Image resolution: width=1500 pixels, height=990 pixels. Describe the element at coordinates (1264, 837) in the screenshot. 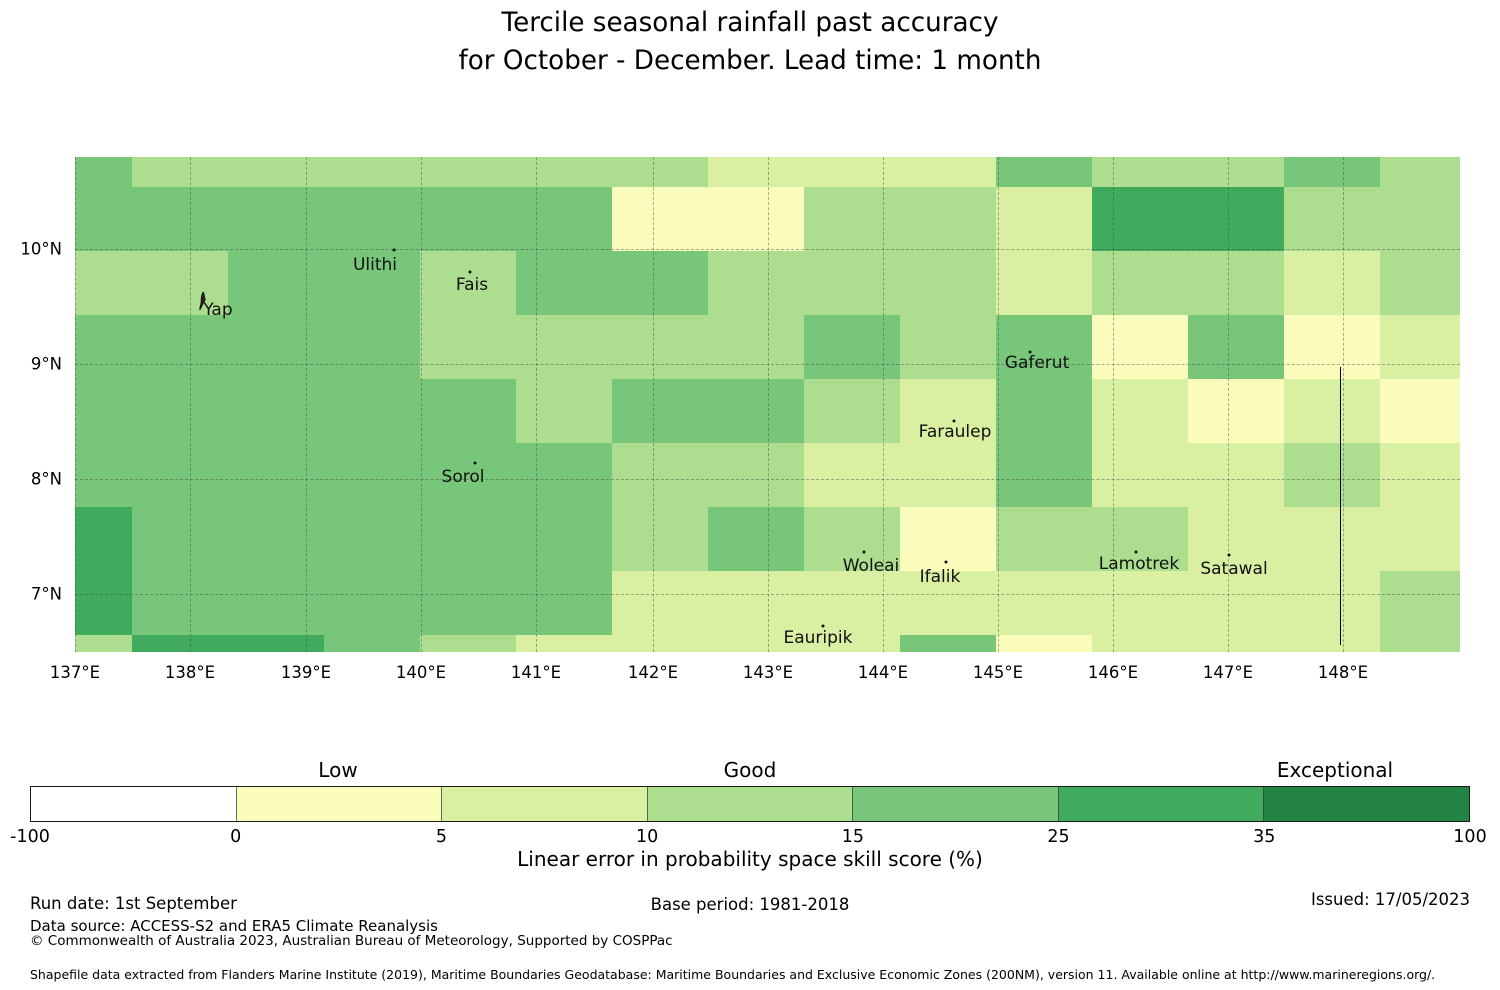

I see `colorbar-tick-label: 35` at that location.